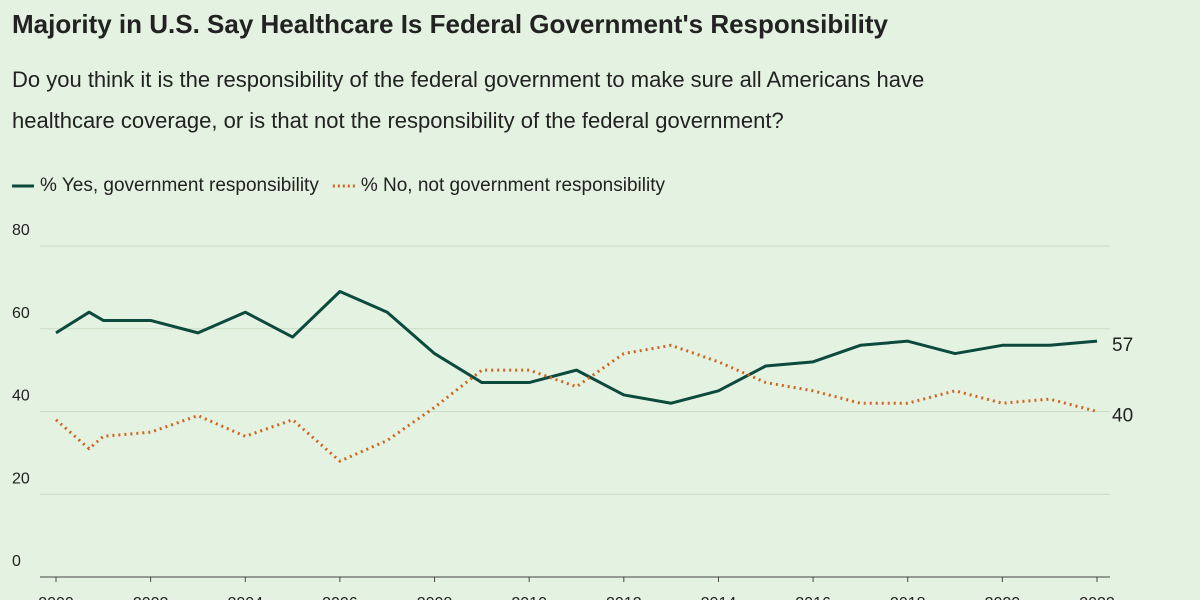 This screenshot has height=600, width=1200. Describe the element at coordinates (513, 185) in the screenshot. I see `legend-label: % No, not government responsibility` at that location.